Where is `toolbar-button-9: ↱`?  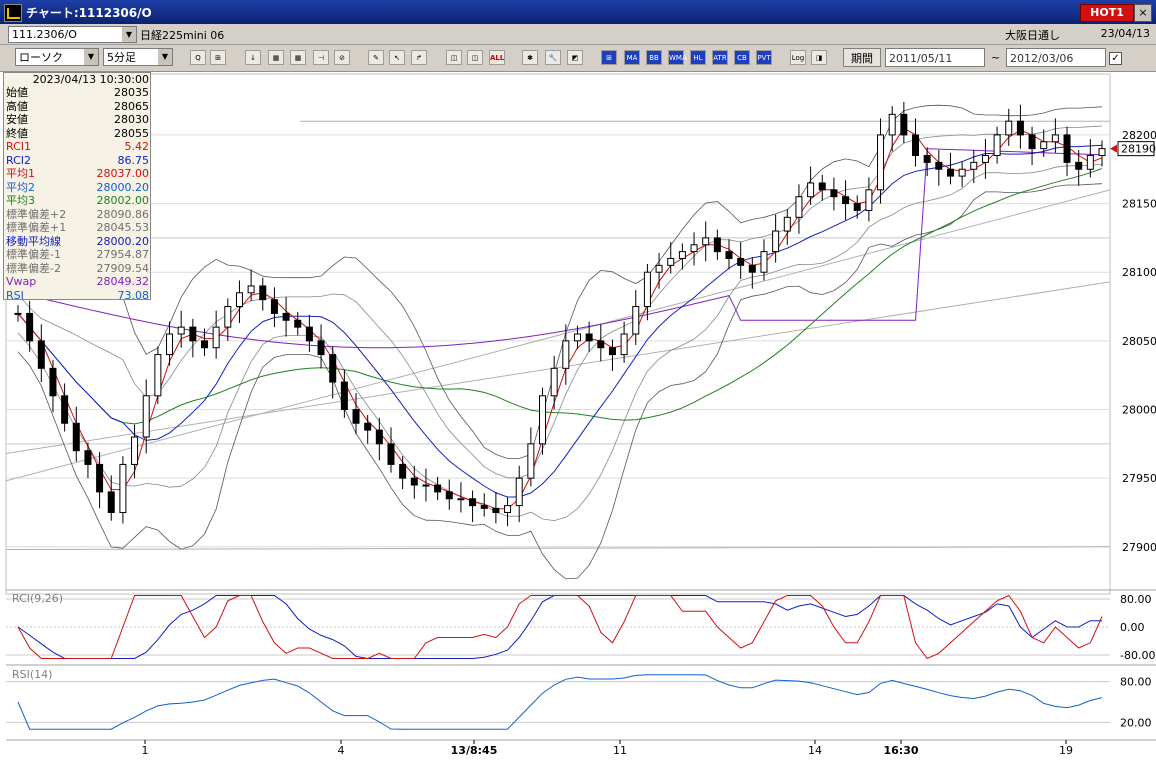
toolbar-button-9: ↱ is located at coordinates (419, 57).